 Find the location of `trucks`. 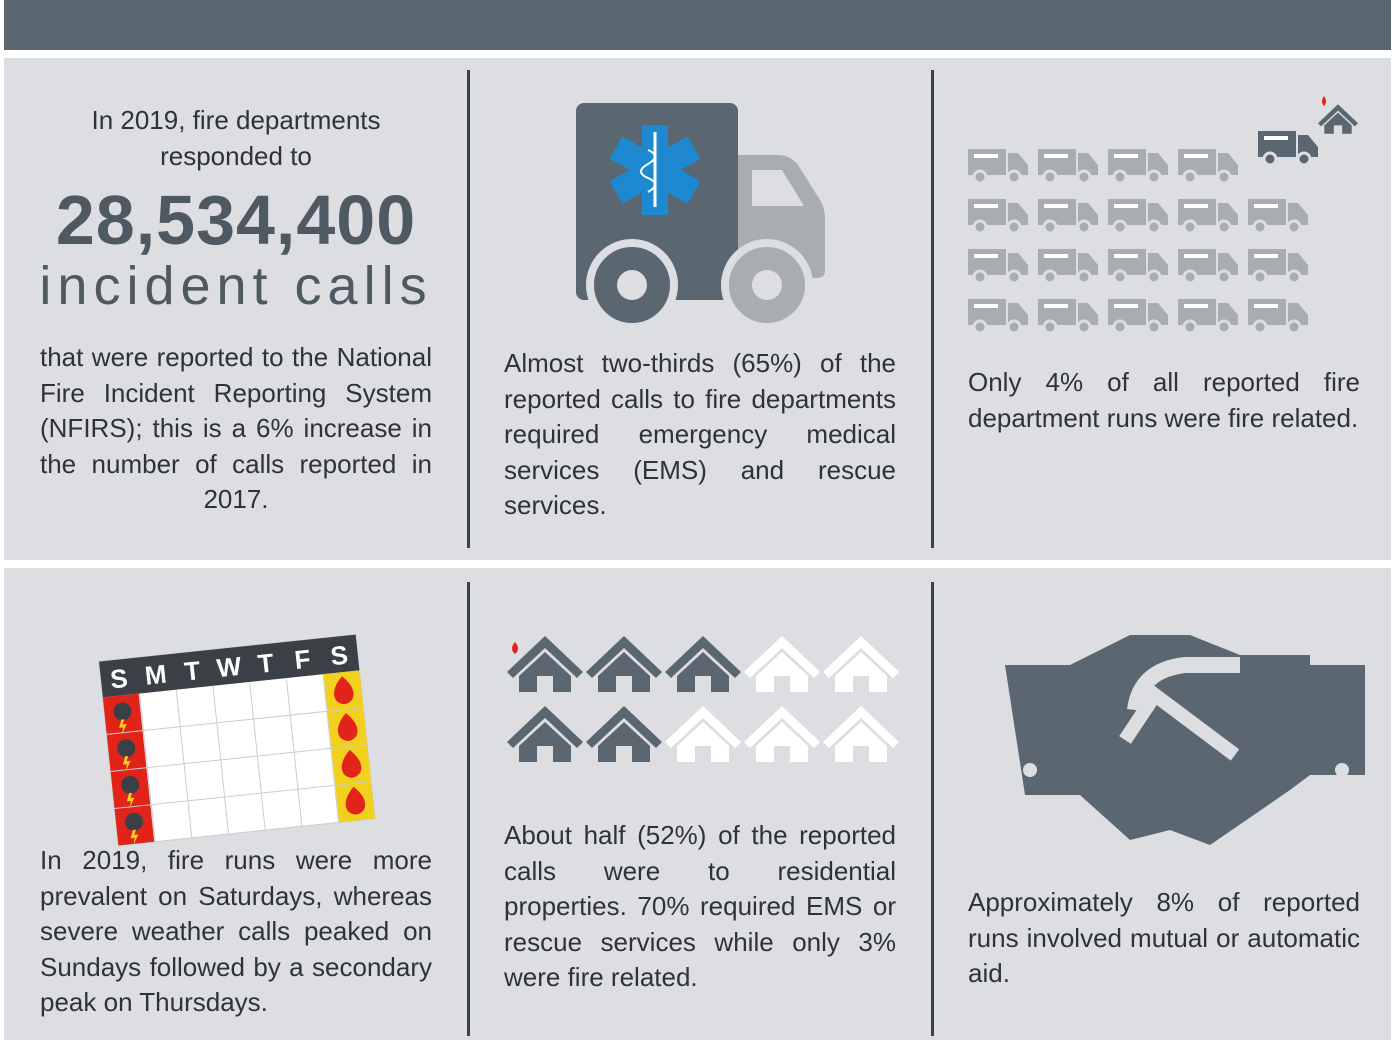

trucks is located at coordinates (1138, 241).